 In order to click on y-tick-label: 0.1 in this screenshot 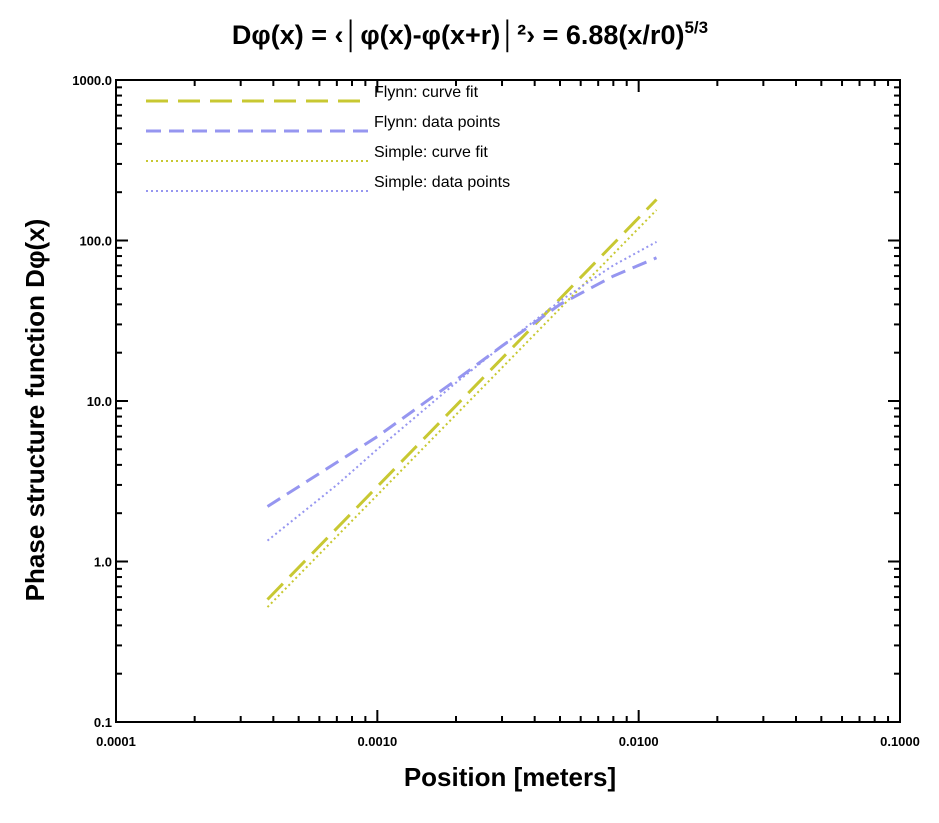, I will do `click(103, 722)`.